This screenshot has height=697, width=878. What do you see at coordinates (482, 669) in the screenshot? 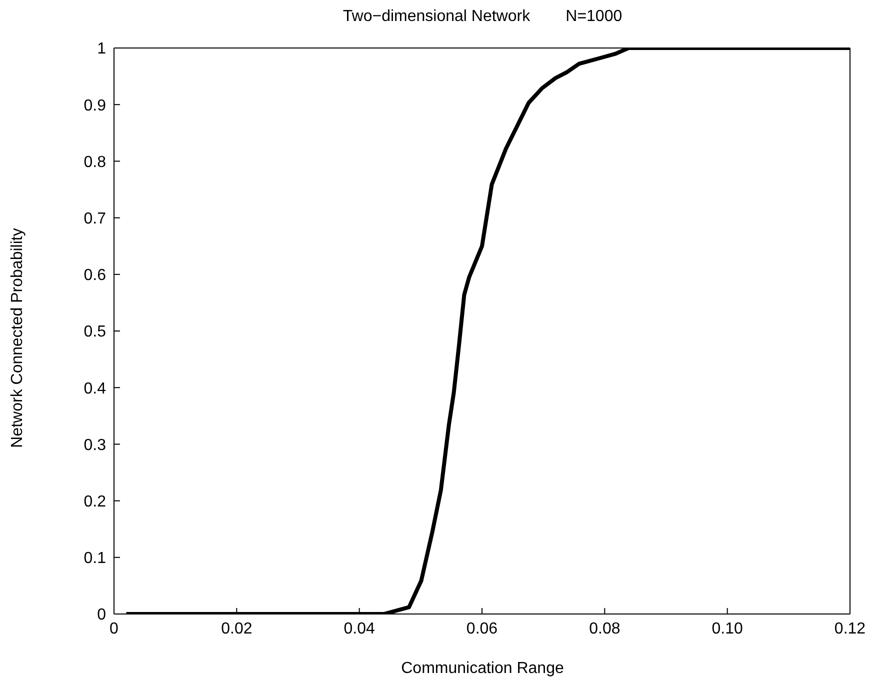
I see `x-axis-title: Communication Range` at bounding box center [482, 669].